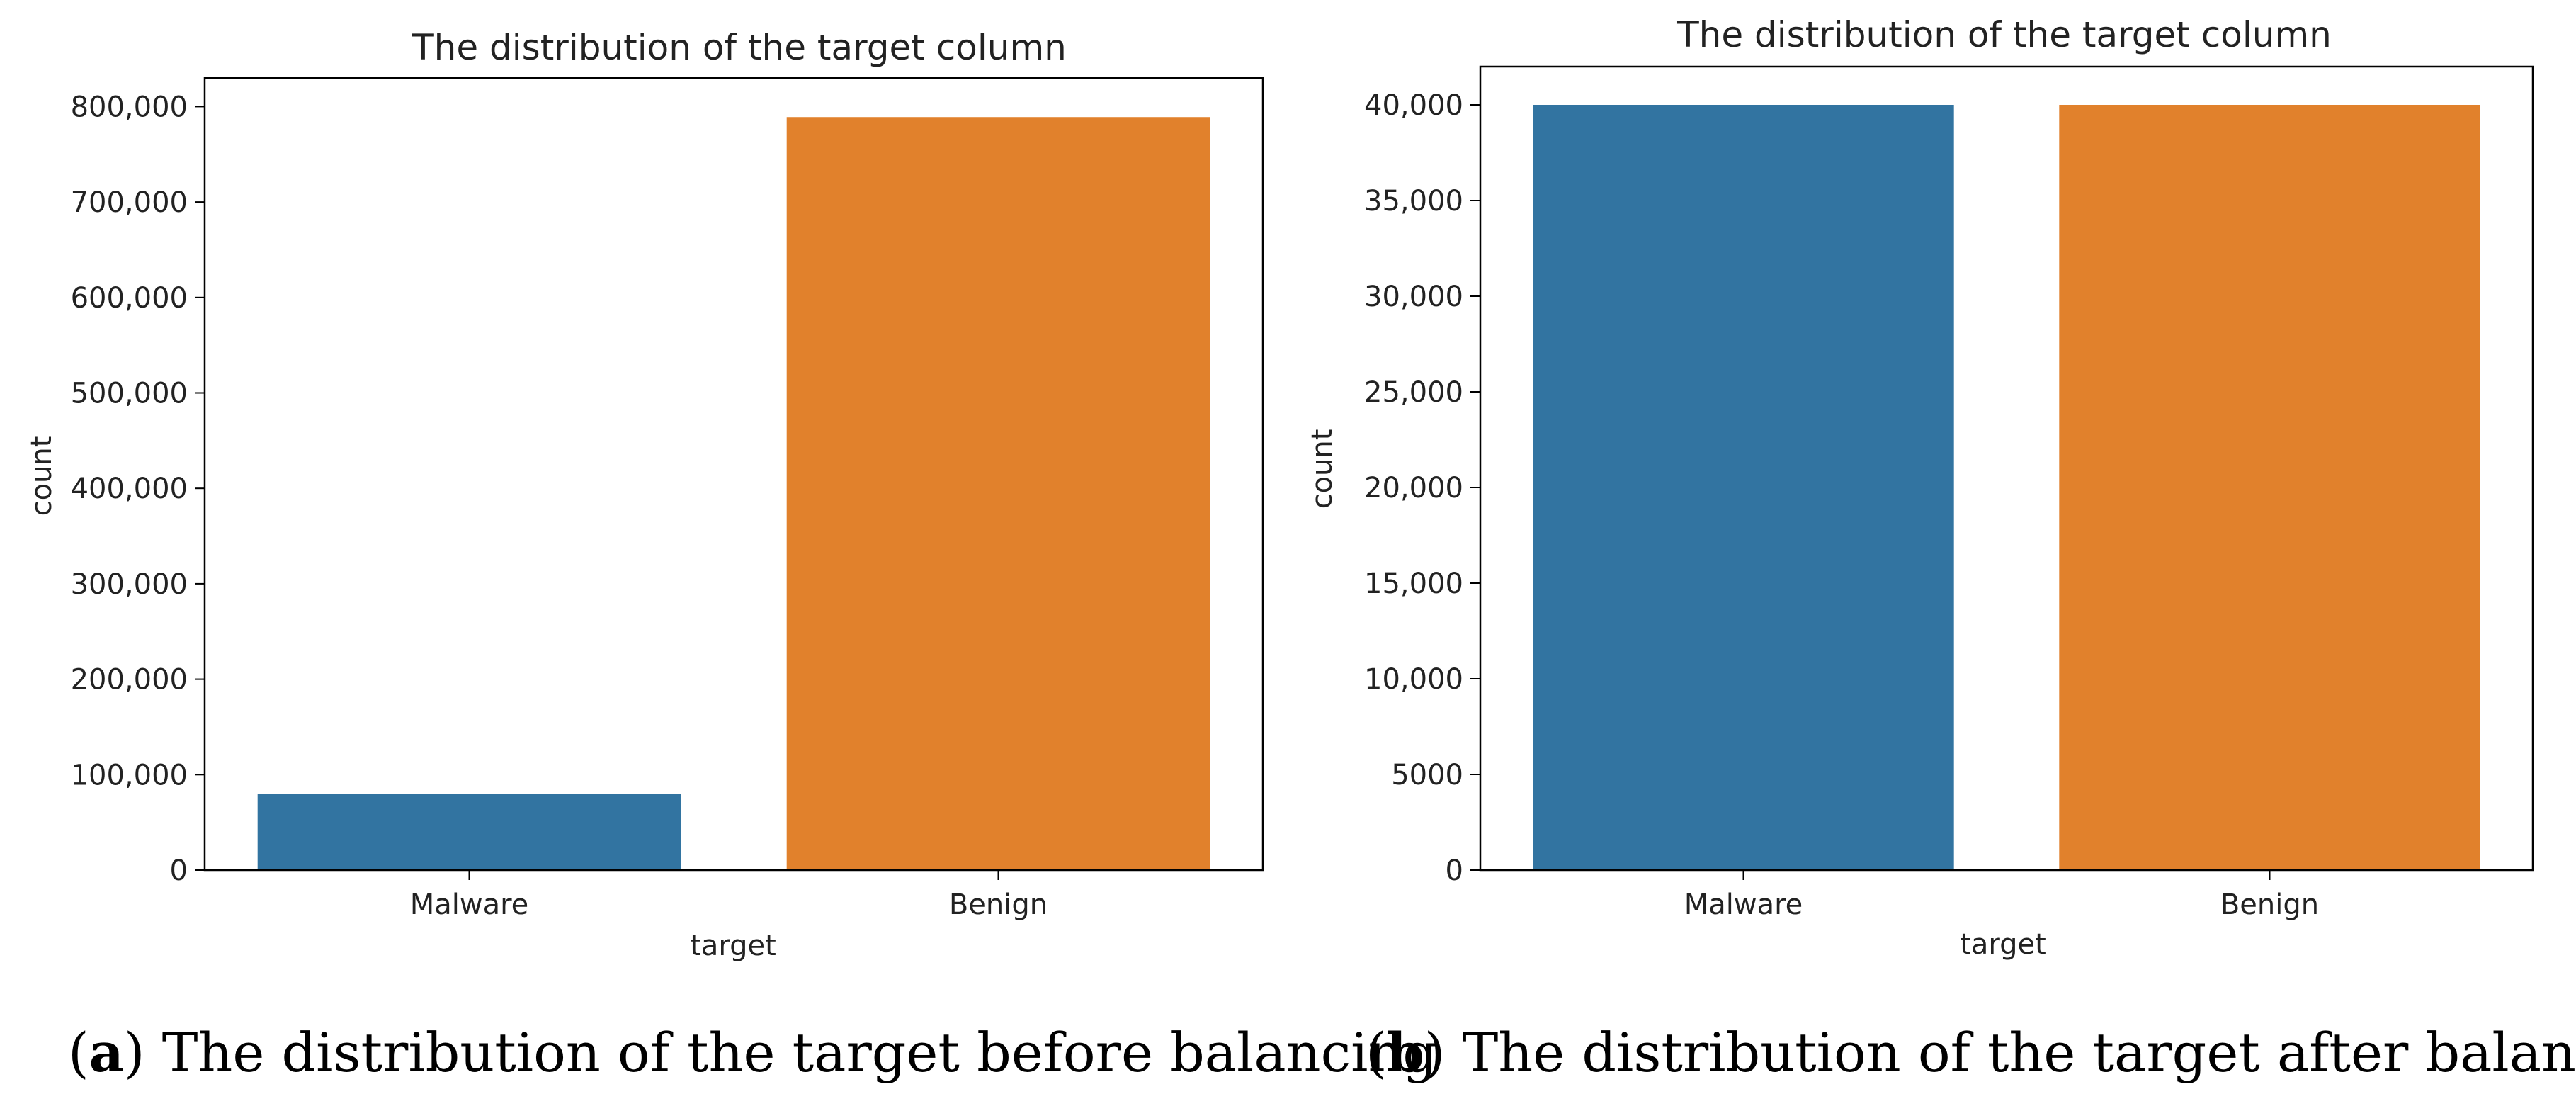 The image size is (2576, 1111). I want to click on caption-b-letter: b, so click(1405, 1052).